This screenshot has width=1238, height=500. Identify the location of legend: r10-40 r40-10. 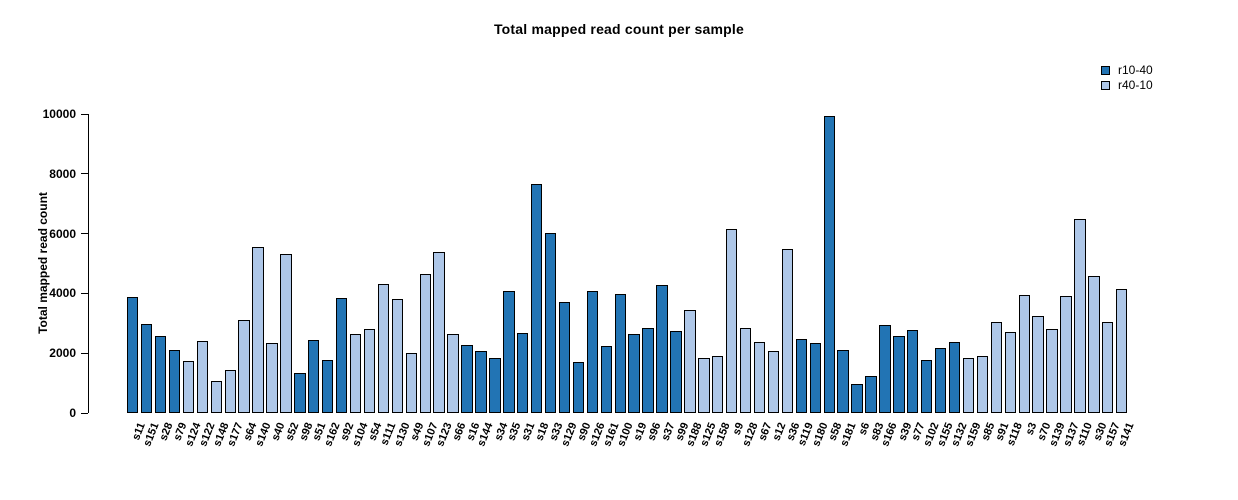
(1127, 78).